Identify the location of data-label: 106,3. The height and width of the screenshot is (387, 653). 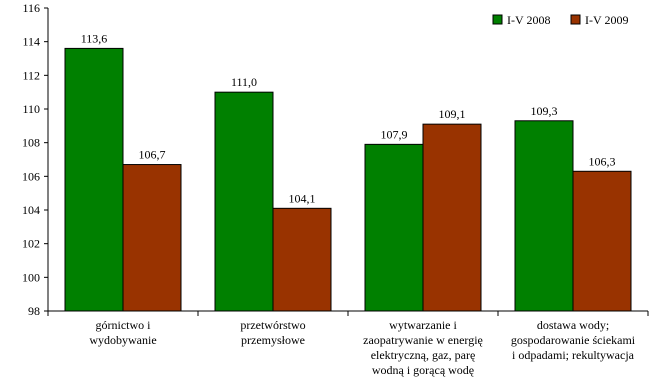
(602, 161).